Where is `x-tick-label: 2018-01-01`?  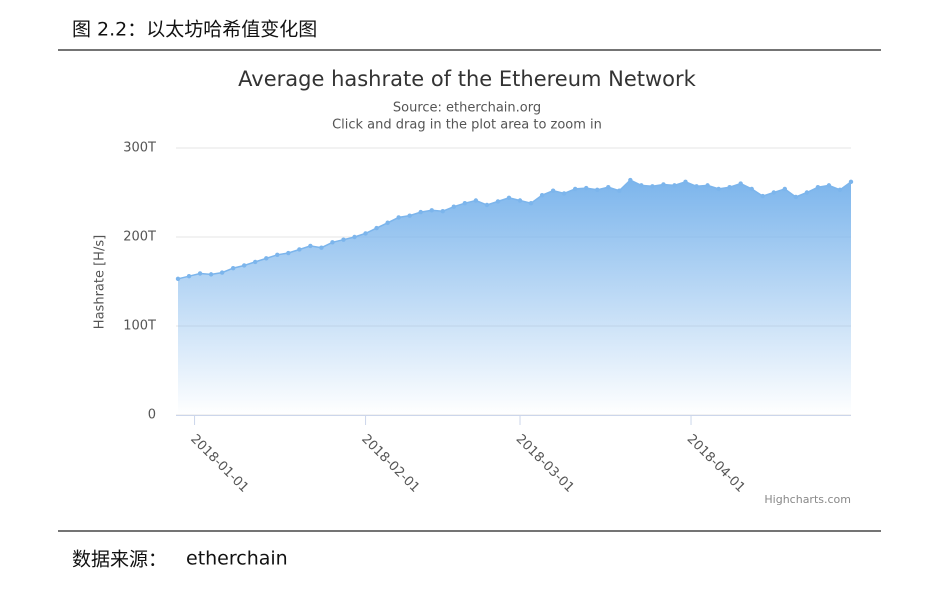
x-tick-label: 2018-01-01 is located at coordinates (219, 464).